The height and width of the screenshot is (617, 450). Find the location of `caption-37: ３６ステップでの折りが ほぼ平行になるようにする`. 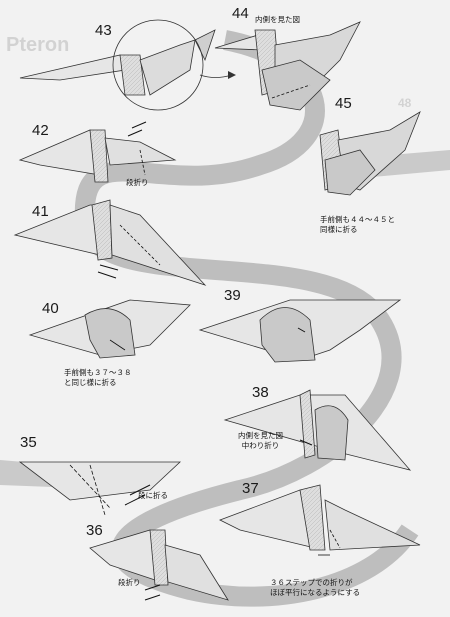

caption-37: ３６ステップでの折りが ほぼ平行になるようにする is located at coordinates (315, 588).